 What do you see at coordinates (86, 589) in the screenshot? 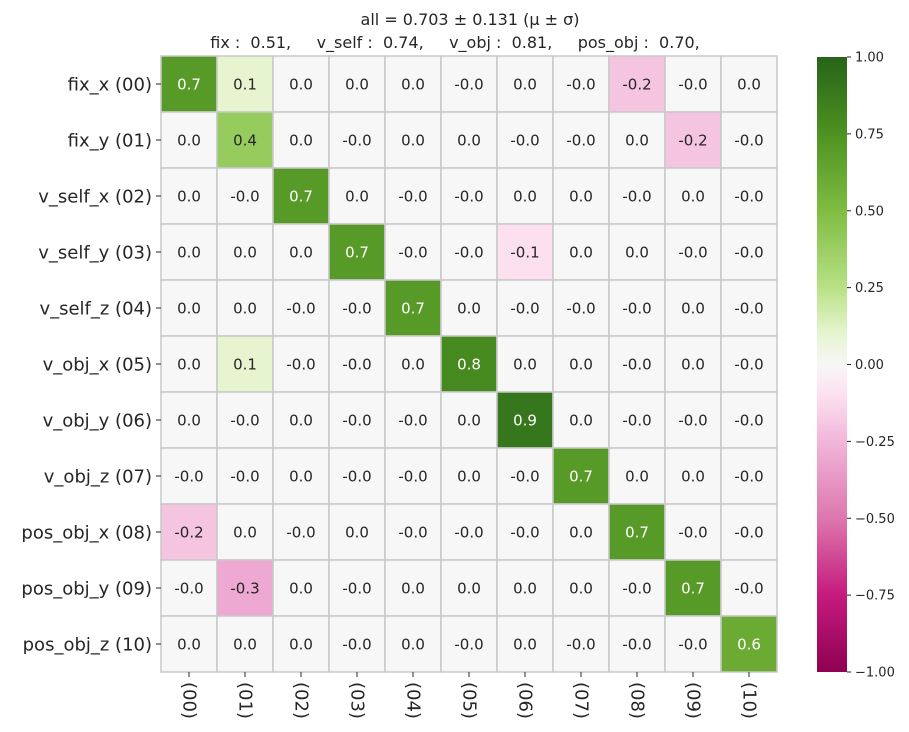
I see `row-label: pos_obj_y (09)` at bounding box center [86, 589].